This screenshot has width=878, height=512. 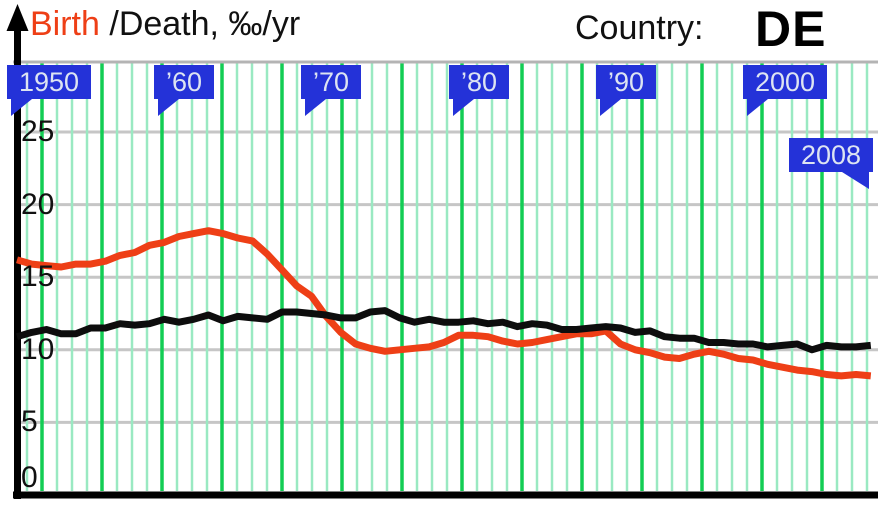 What do you see at coordinates (785, 90) in the screenshot?
I see `year-flag-2000: 2000` at bounding box center [785, 90].